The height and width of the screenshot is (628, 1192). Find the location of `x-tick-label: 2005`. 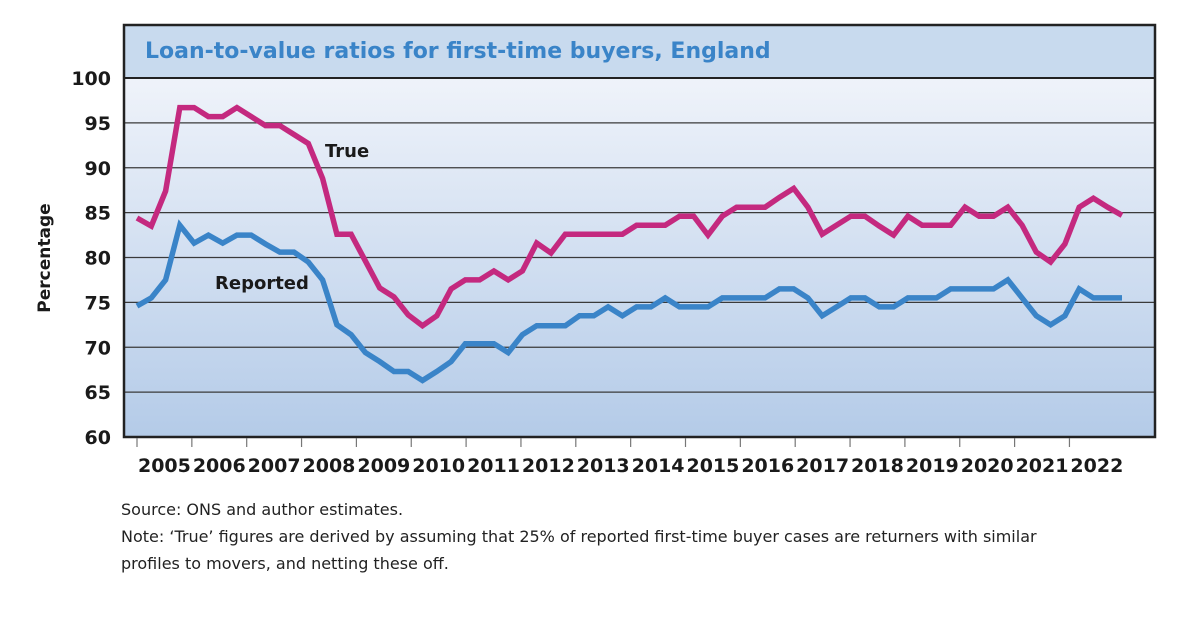

x-tick-label: 2005 is located at coordinates (164, 466).